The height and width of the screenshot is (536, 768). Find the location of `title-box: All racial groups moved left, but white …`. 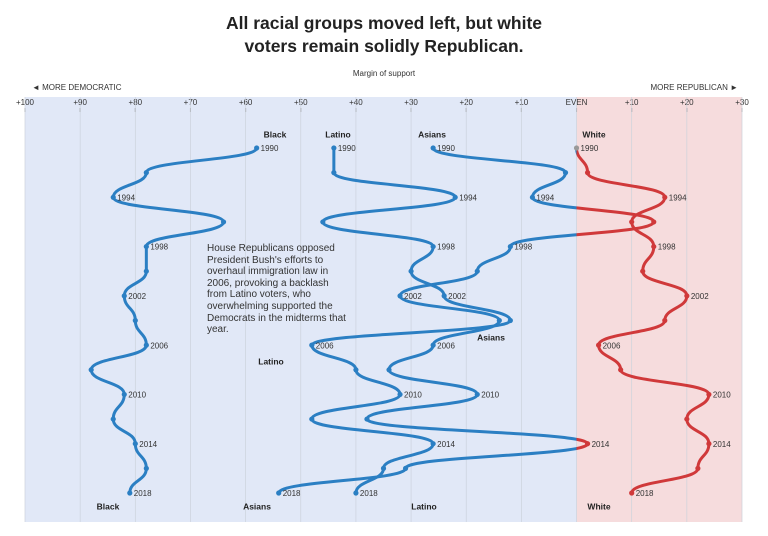

title-box: All racial groups moved left, but white … is located at coordinates (384, 35).